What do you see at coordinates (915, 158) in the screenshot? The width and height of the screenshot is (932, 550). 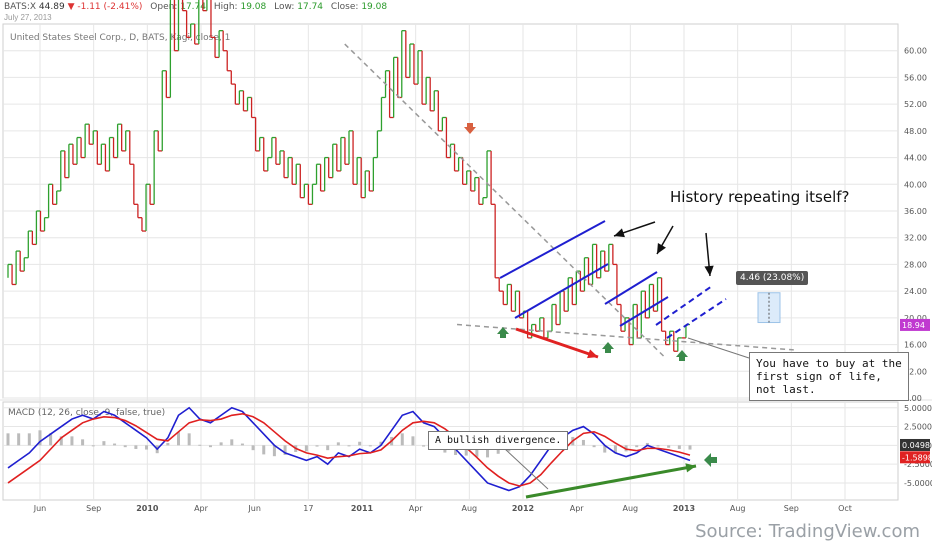 I see `price-tick-label: 44.00` at bounding box center [915, 158].